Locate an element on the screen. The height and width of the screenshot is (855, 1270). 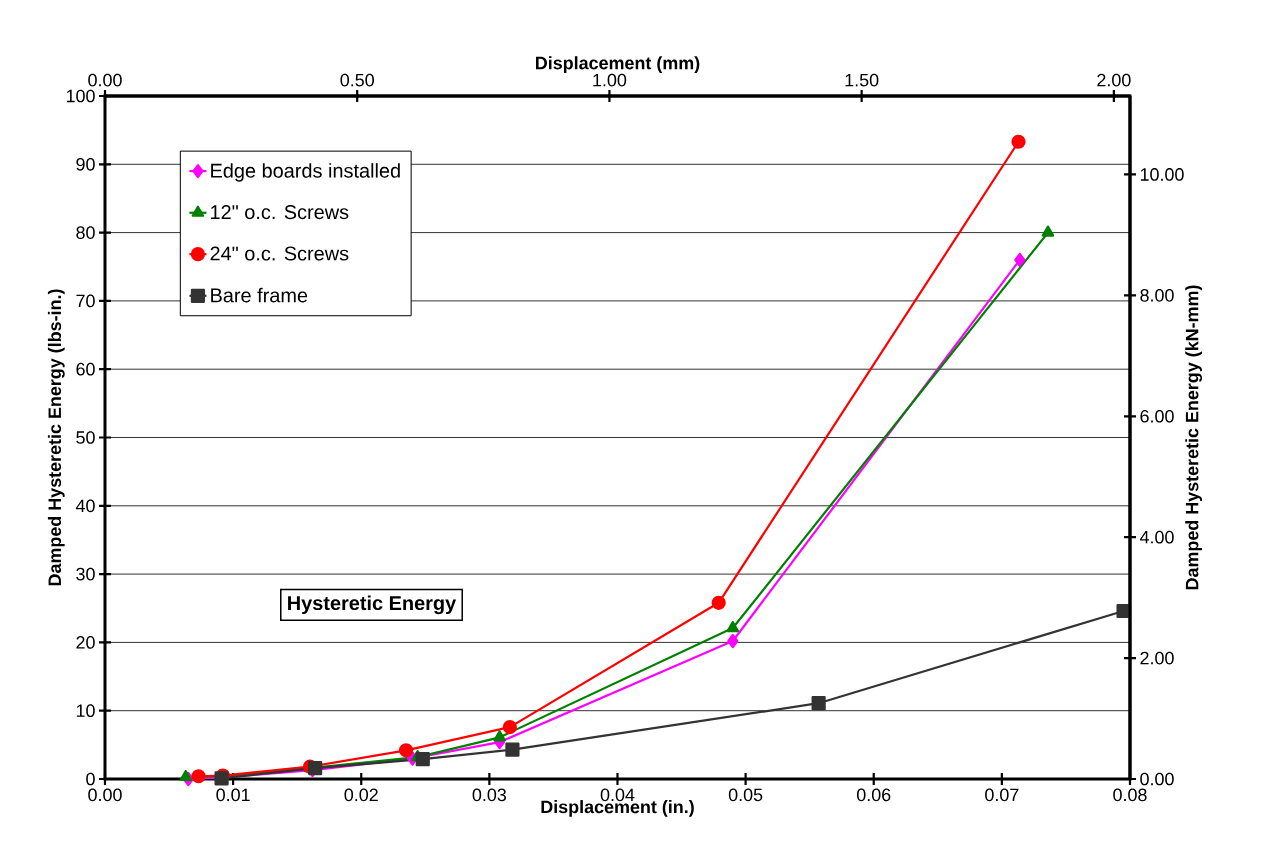
y2-tick-label: 0.00 is located at coordinates (1157, 779).